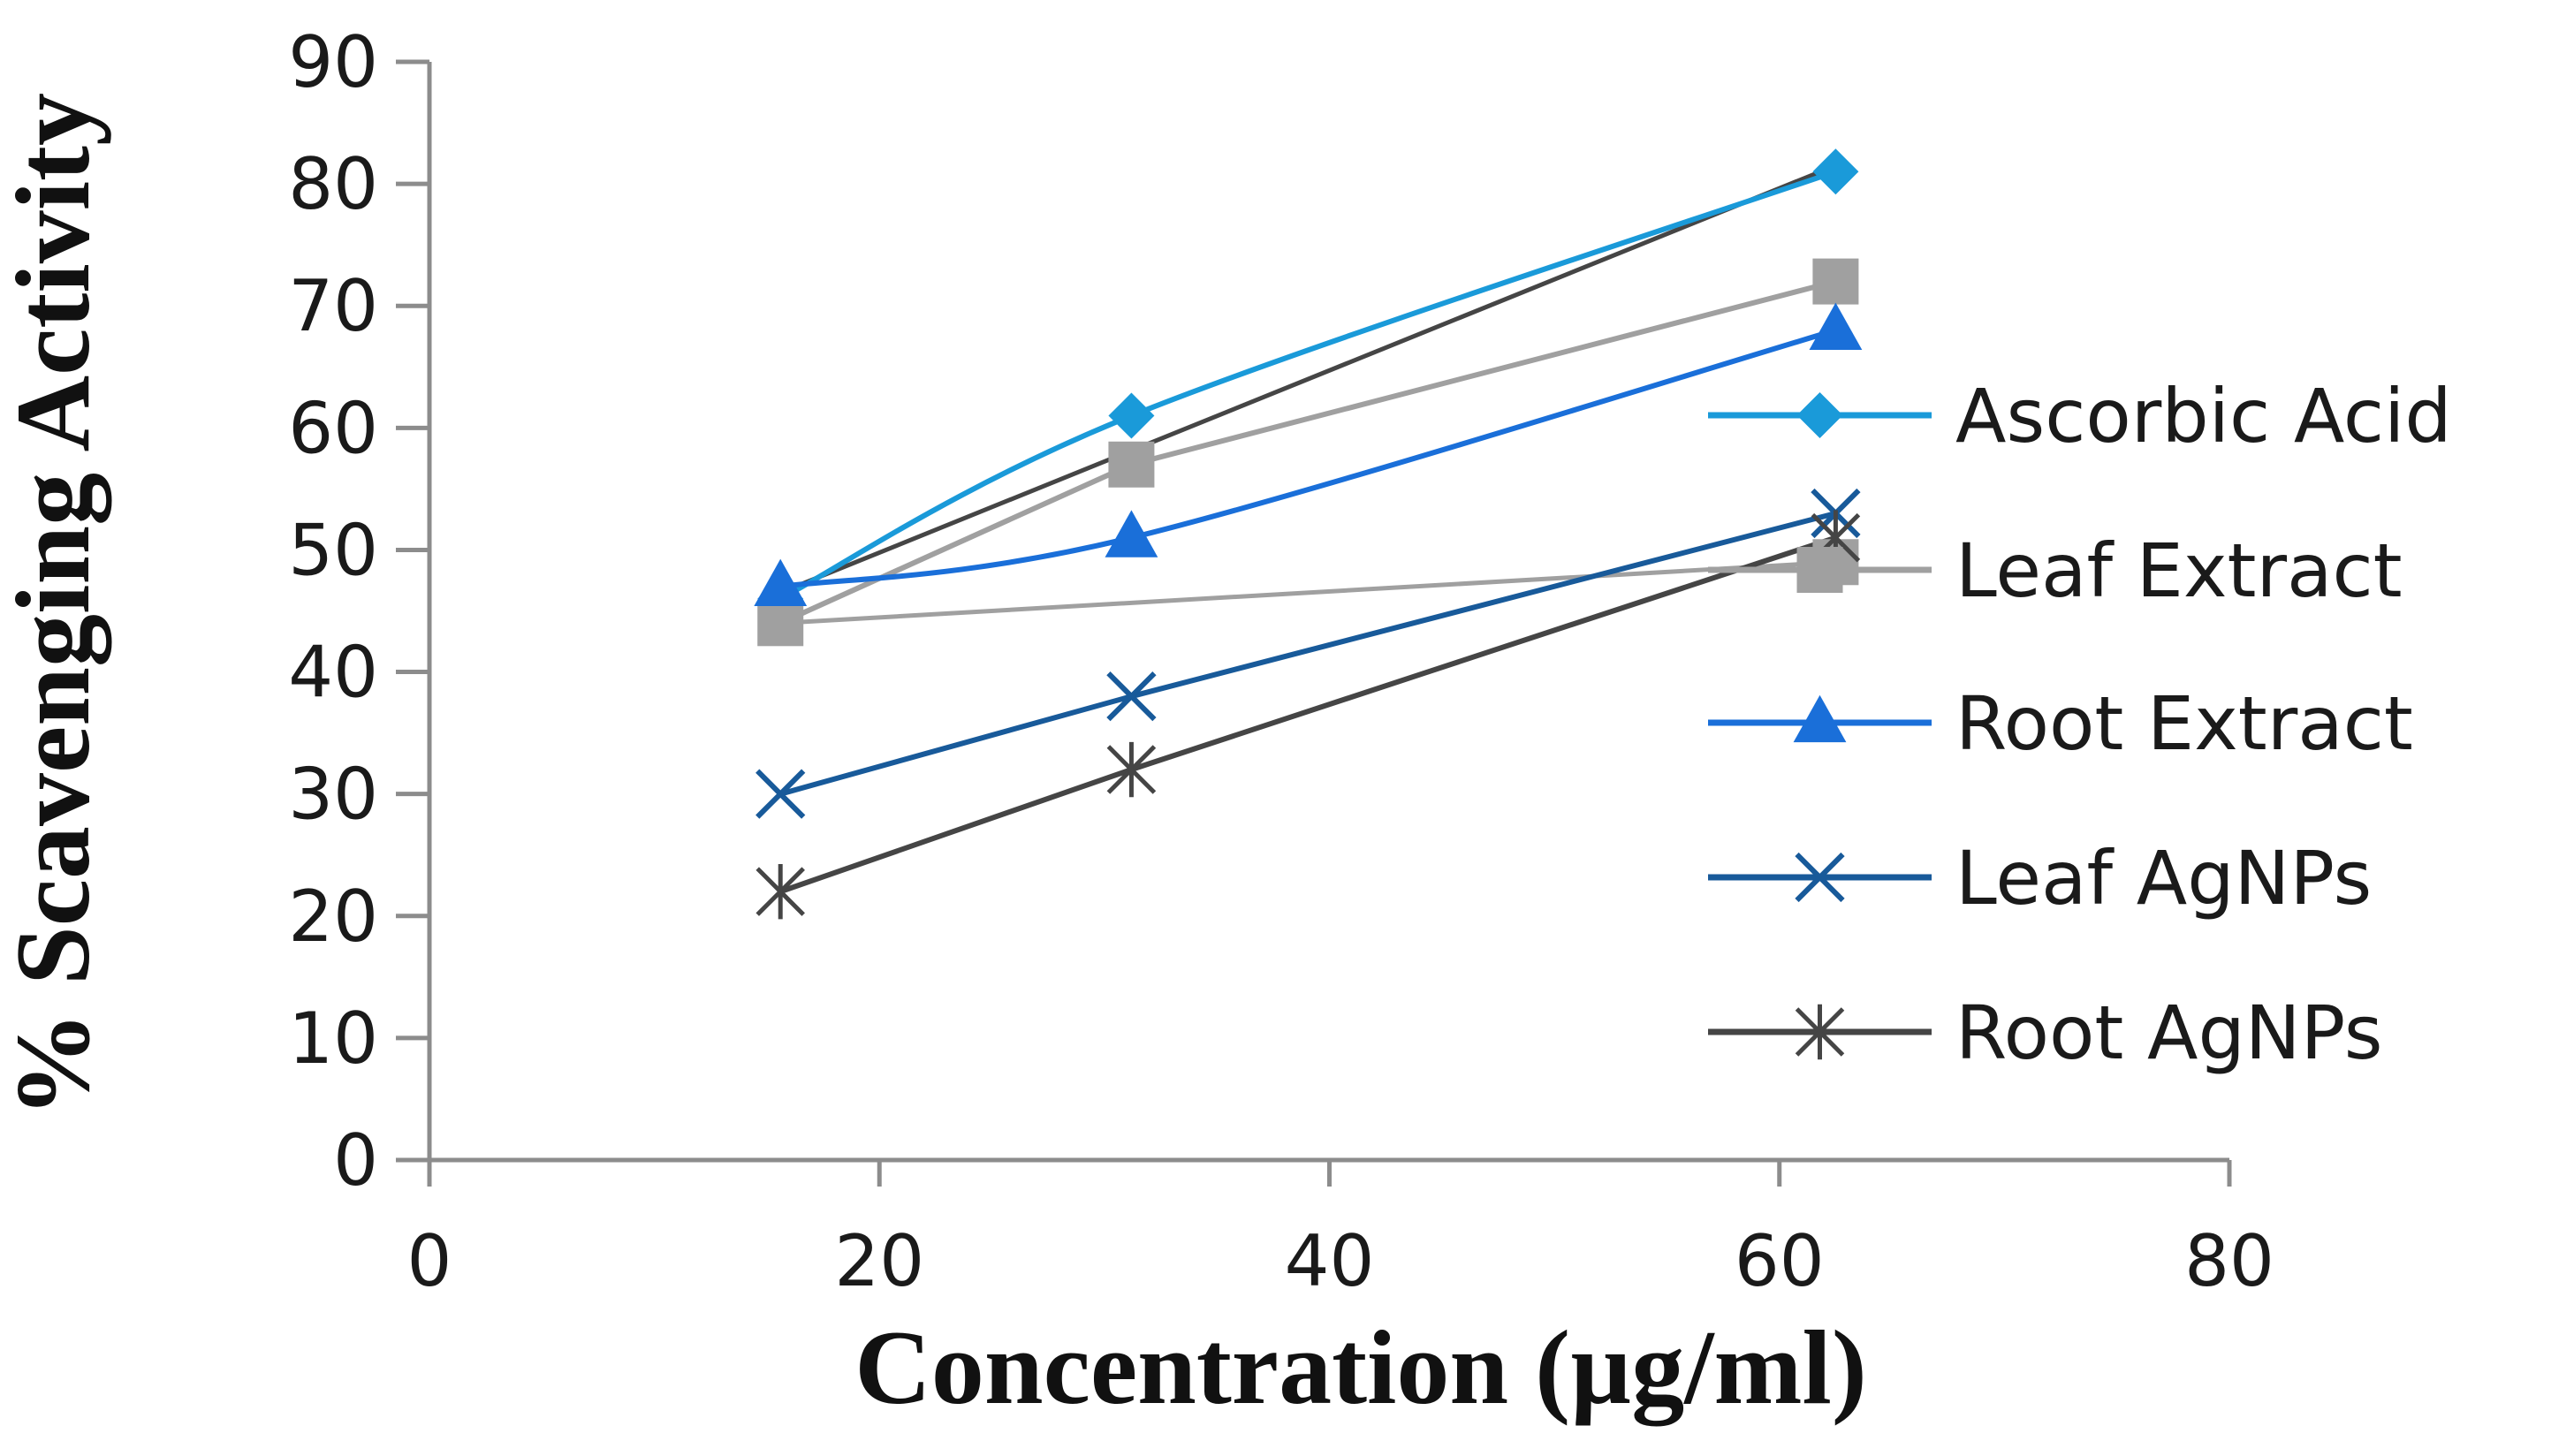  I want to click on x-axis-title: Concentration (µg/ml), so click(1360, 1367).